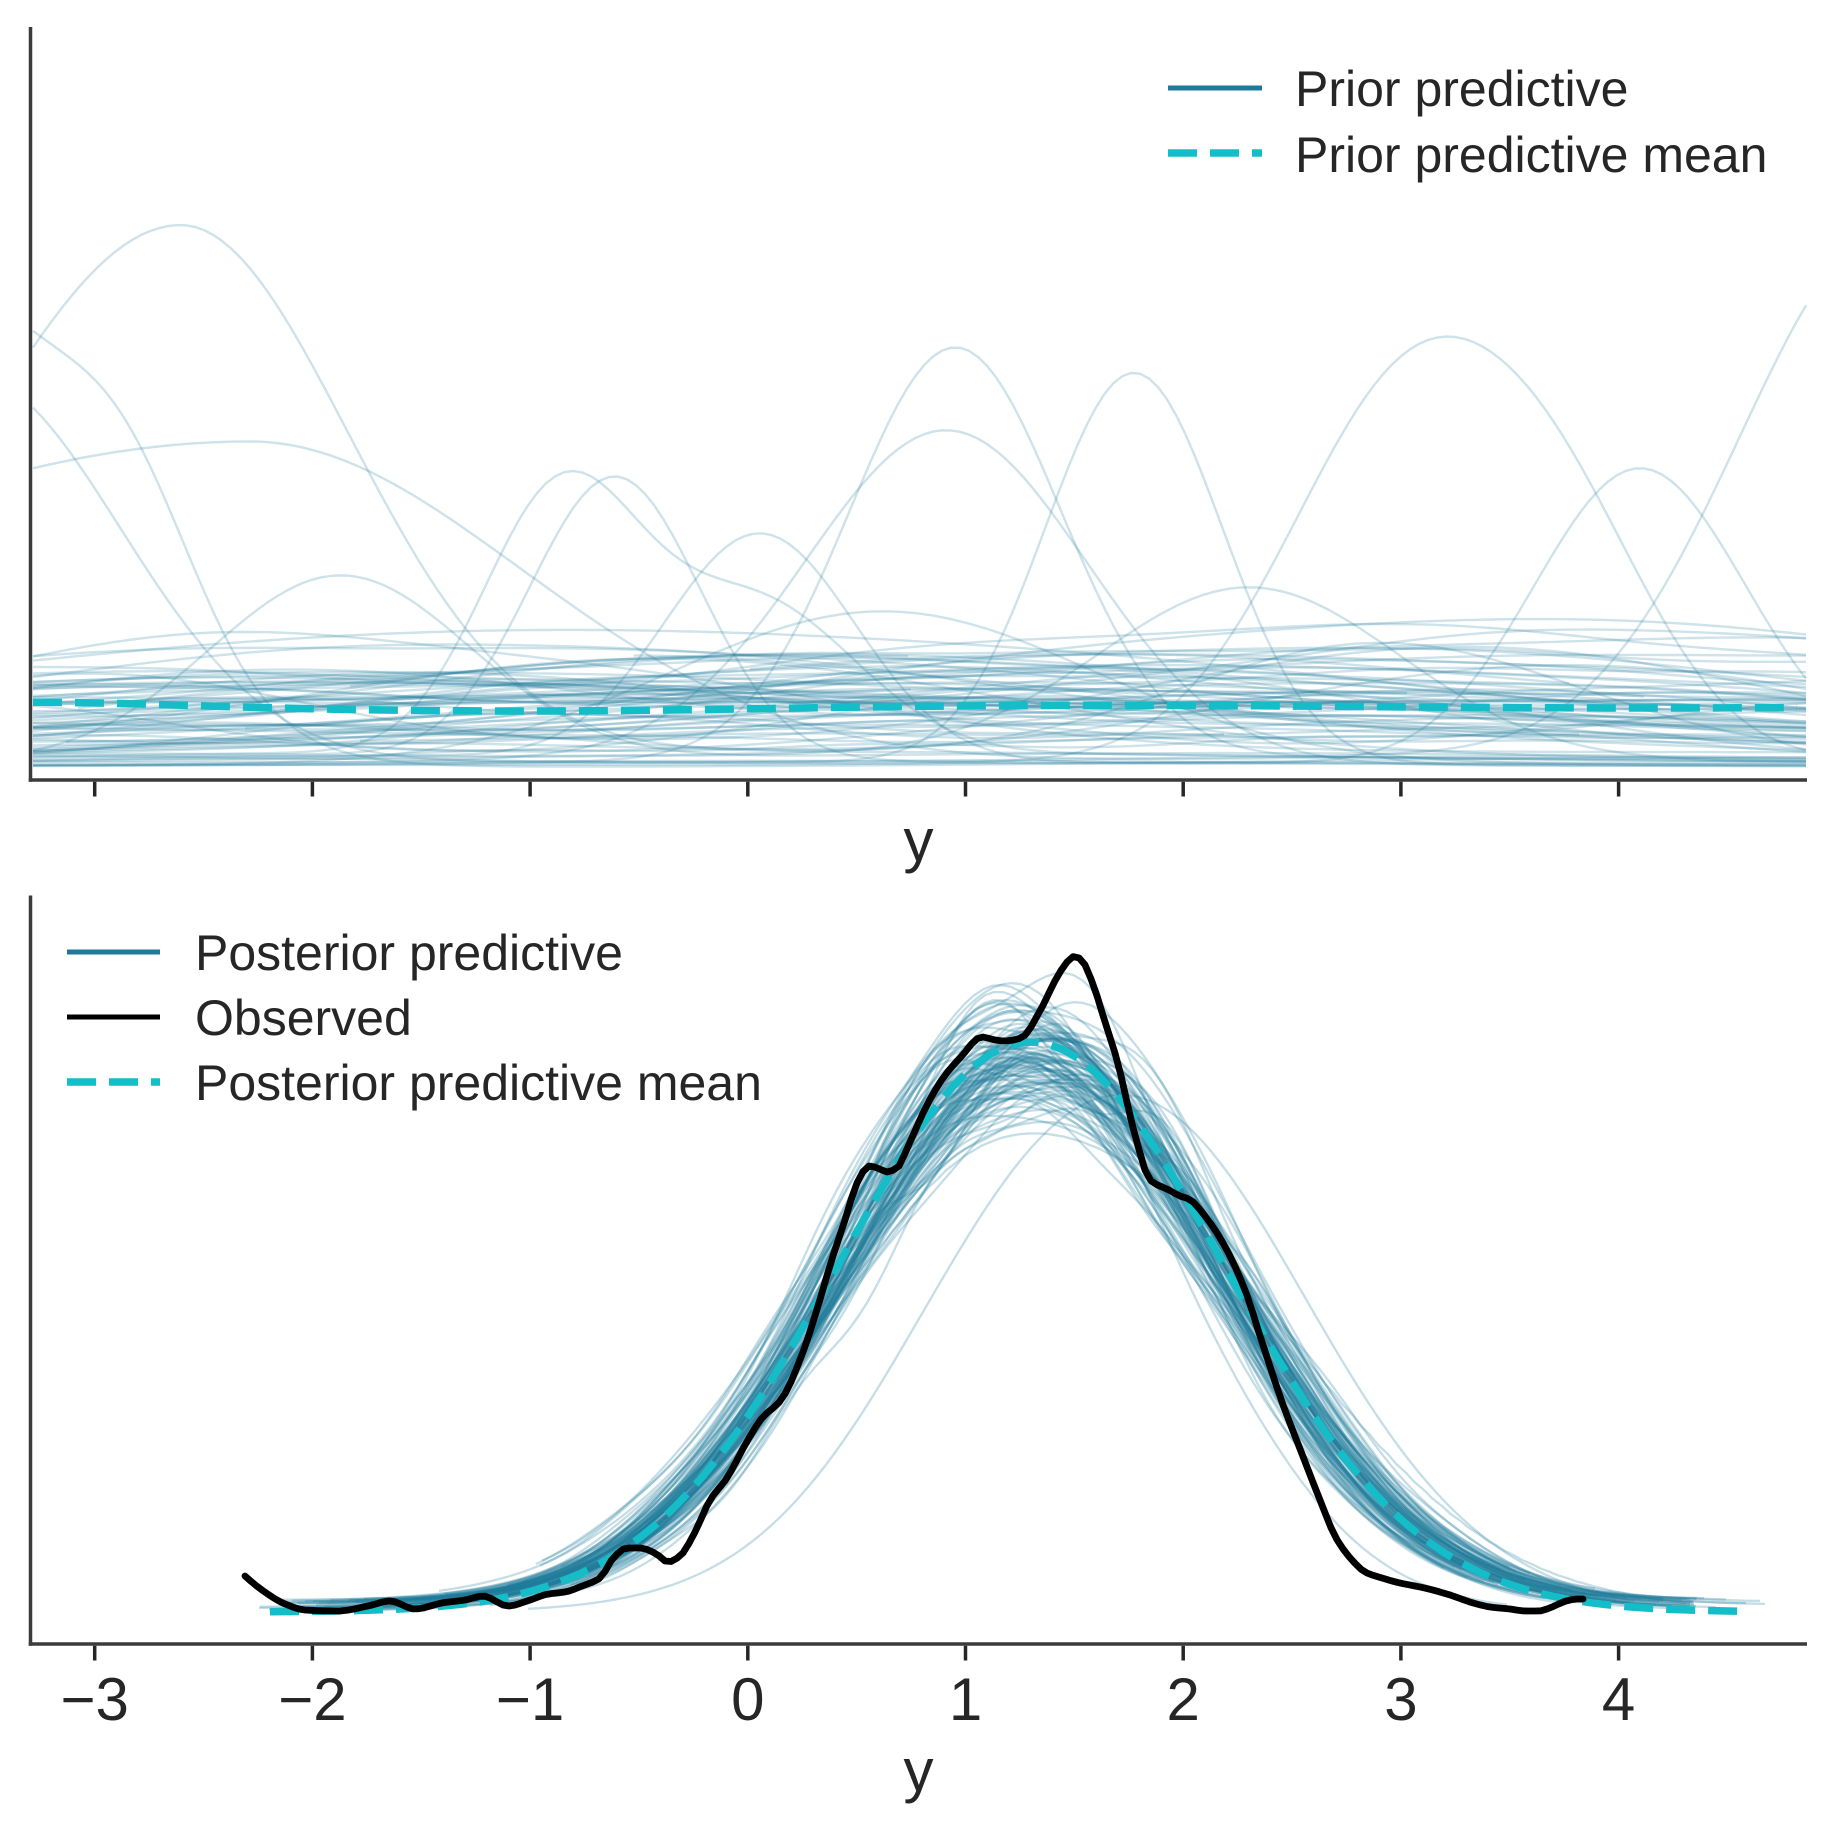 The image size is (1834, 1839). What do you see at coordinates (94, 1699) in the screenshot?
I see `svg-text: −3` at bounding box center [94, 1699].